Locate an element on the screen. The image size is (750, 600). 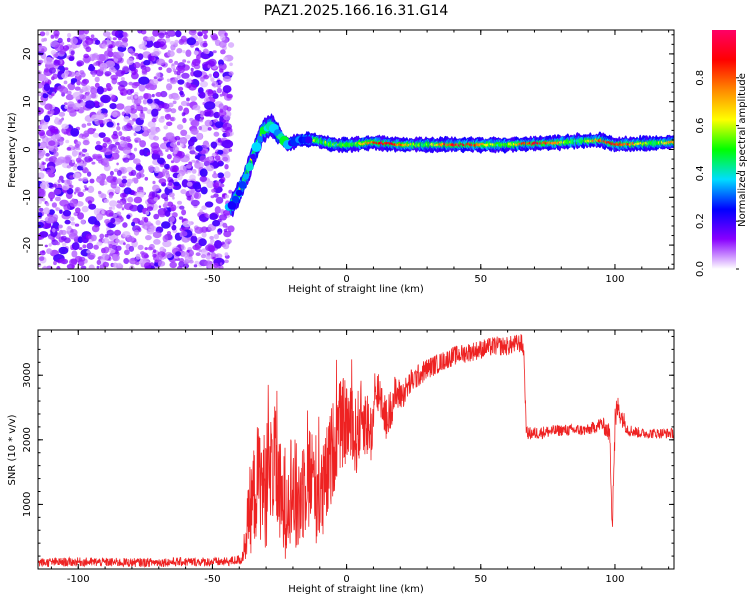
spectrogram-noise-region is located at coordinates (136, 149).